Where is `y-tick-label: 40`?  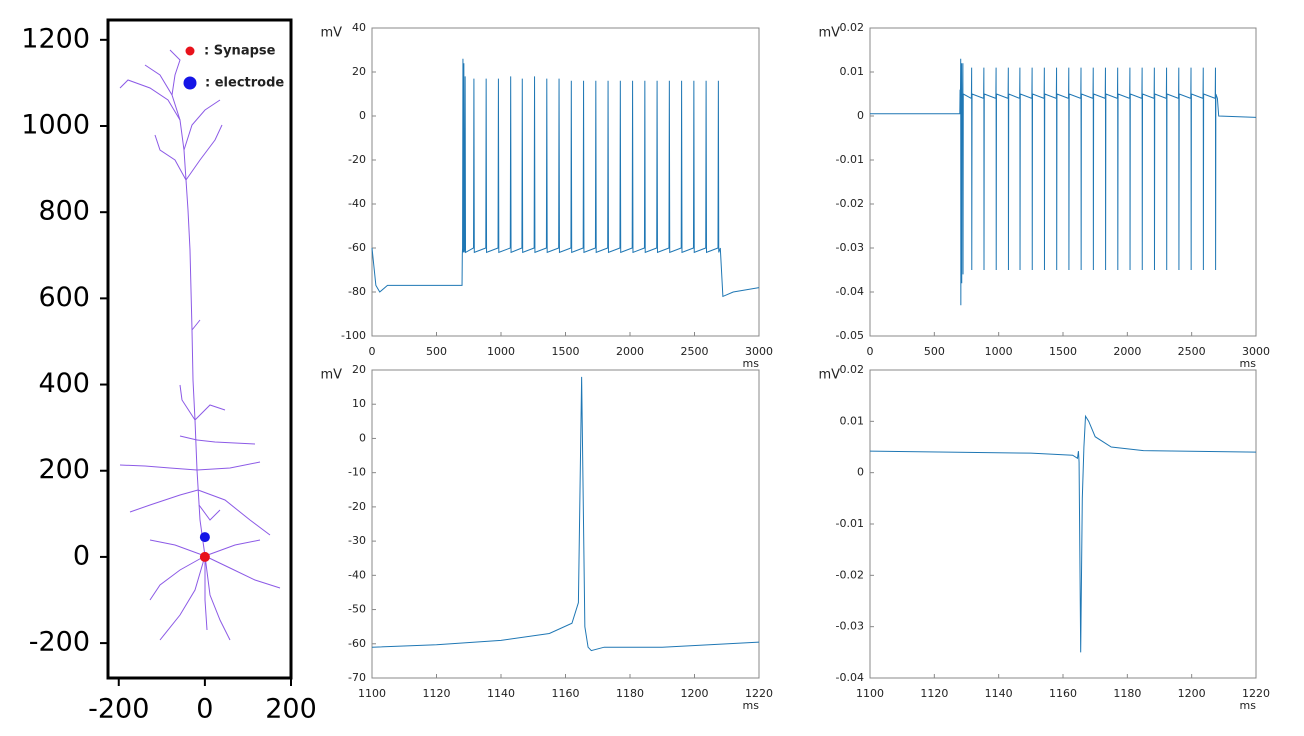 y-tick-label: 40 is located at coordinates (359, 27).